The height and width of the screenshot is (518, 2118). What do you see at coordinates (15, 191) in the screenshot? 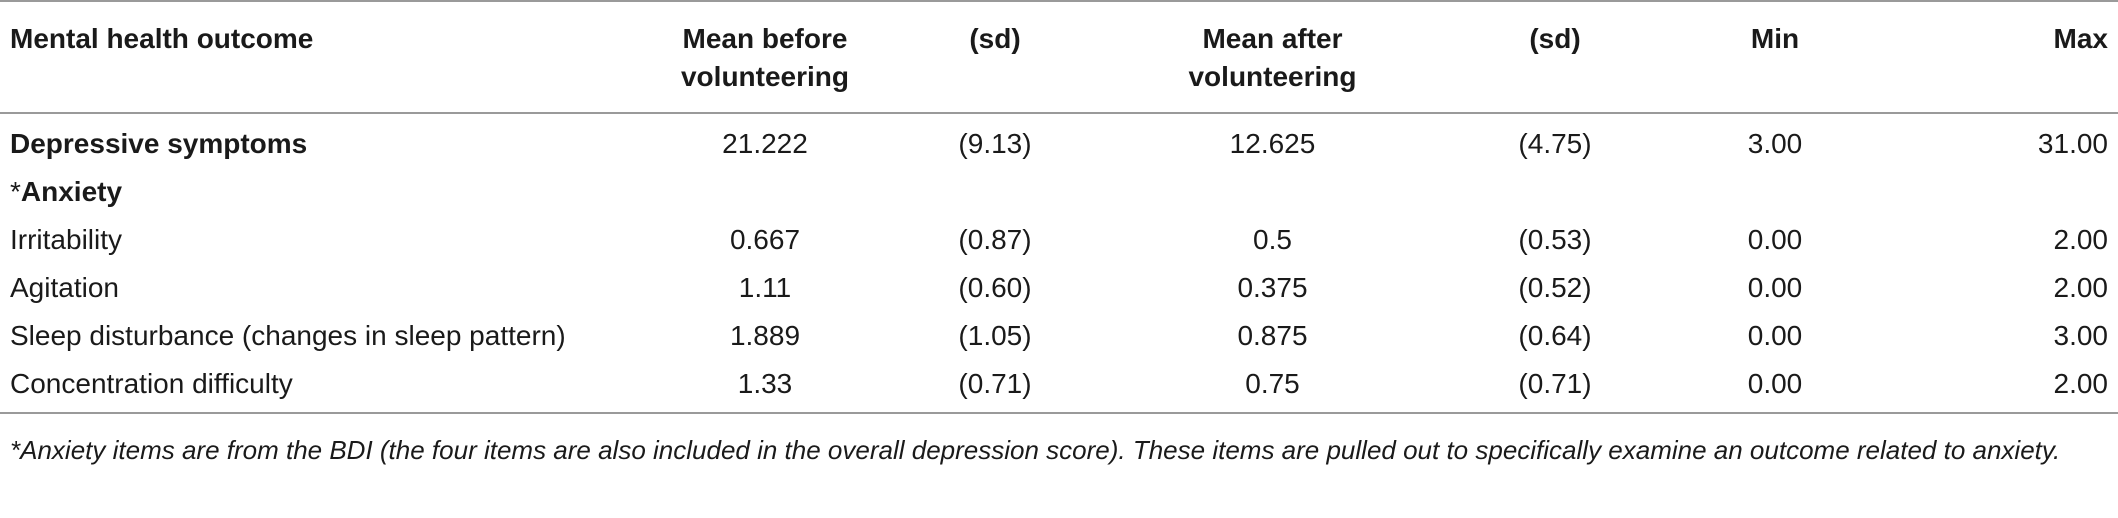
I see `footnote-marker: *` at bounding box center [15, 191].